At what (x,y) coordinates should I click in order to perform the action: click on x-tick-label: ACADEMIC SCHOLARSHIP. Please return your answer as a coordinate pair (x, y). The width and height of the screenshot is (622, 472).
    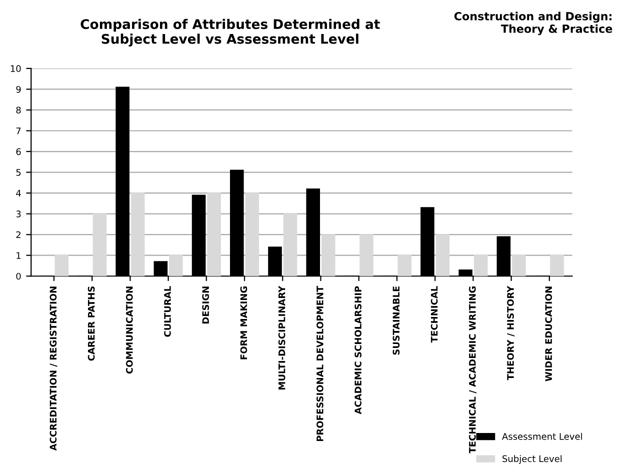
    Looking at the image, I should click on (358, 350).